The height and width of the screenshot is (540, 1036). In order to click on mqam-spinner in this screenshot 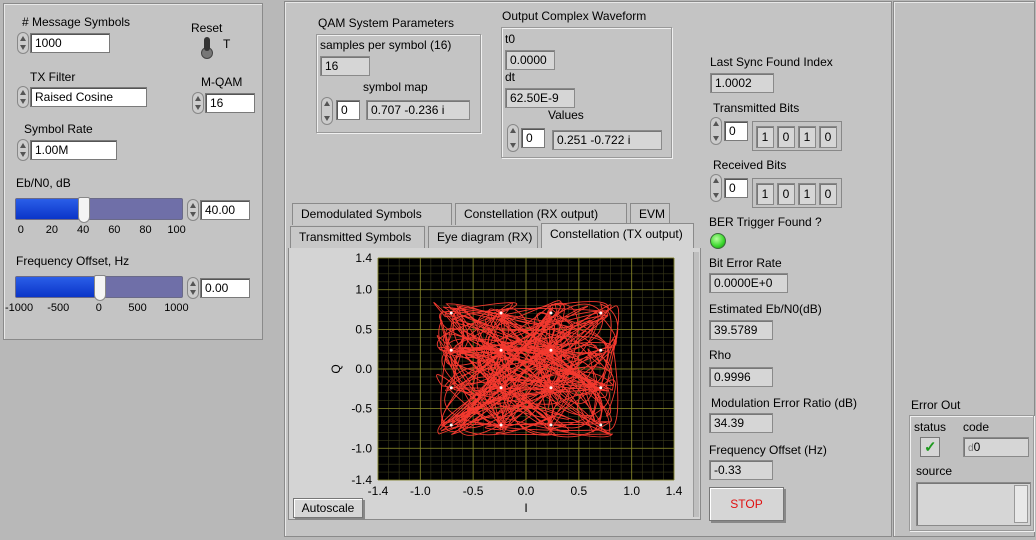, I will do `click(198, 103)`.